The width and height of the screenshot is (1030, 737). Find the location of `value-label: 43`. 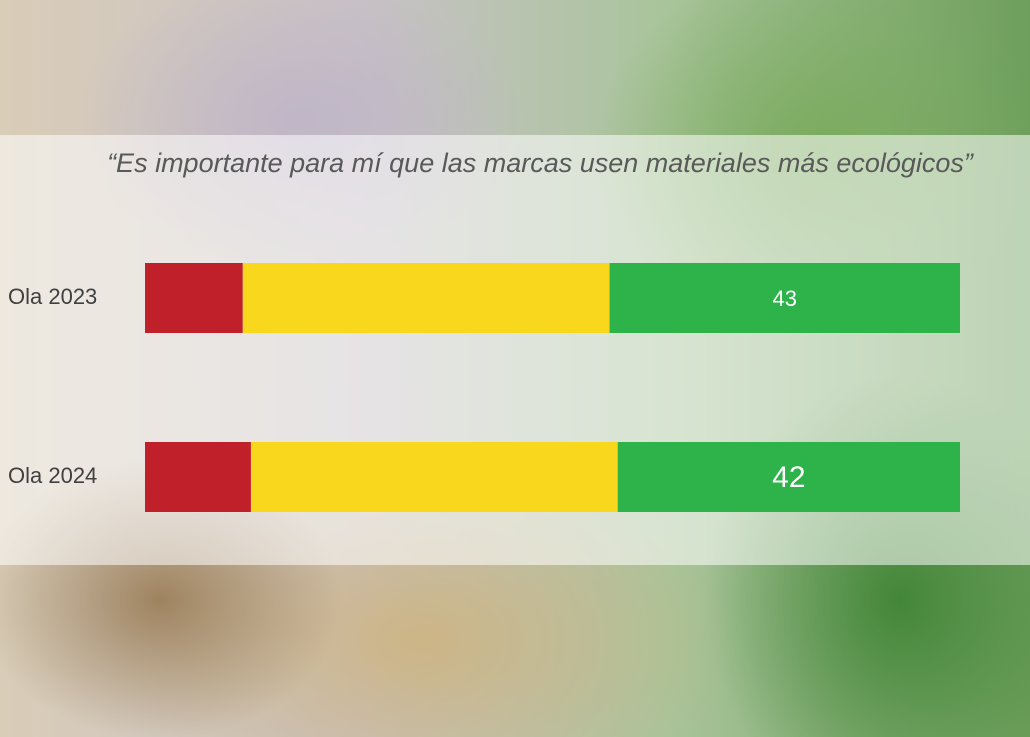

value-label: 43 is located at coordinates (785, 298).